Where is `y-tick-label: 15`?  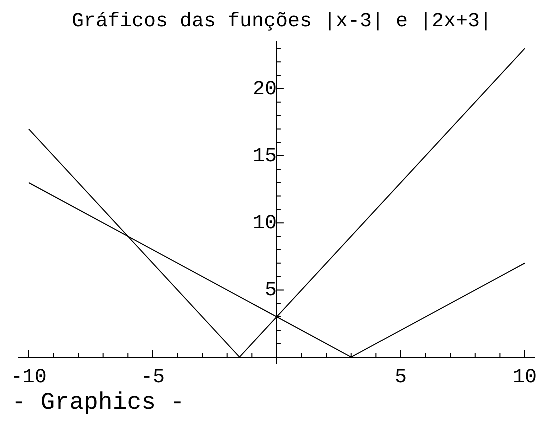 y-tick-label: 15 is located at coordinates (264, 156).